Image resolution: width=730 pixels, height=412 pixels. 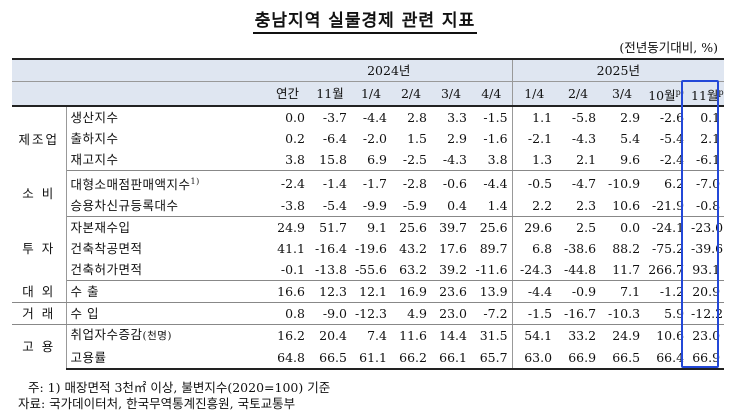 What do you see at coordinates (330, 205) in the screenshot?
I see `value-cell: -5.4` at bounding box center [330, 205].